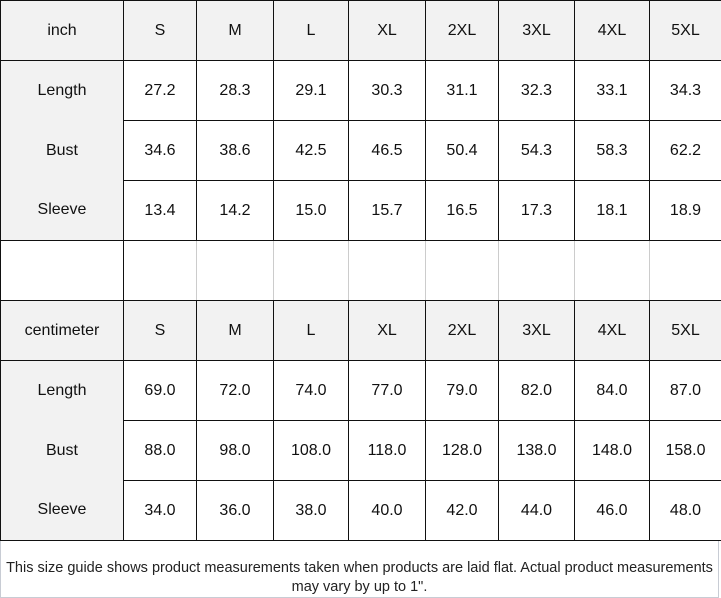  Describe the element at coordinates (311, 210) in the screenshot. I see `measurement-value: 15.0` at that location.